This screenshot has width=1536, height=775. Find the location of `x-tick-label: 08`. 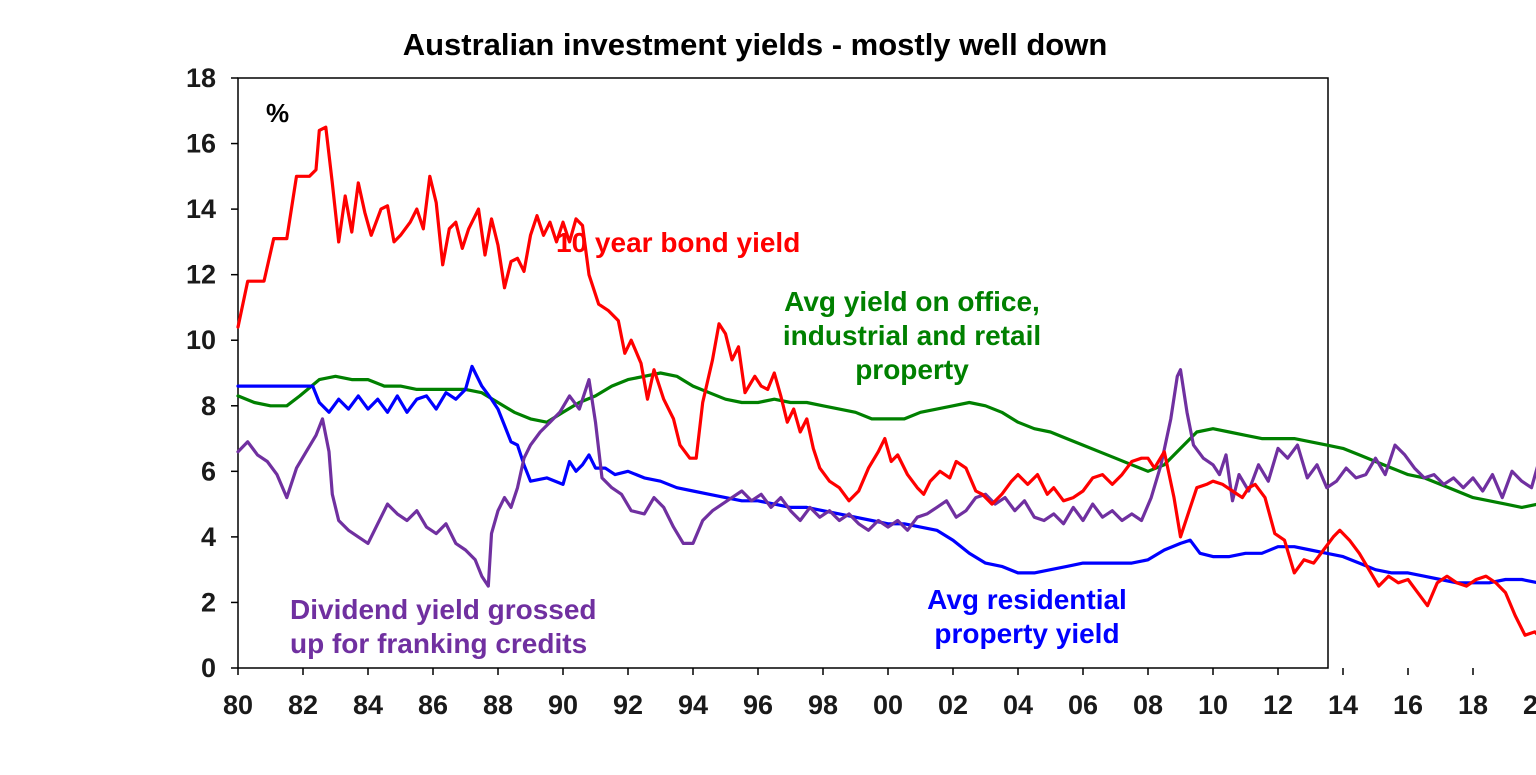

x-tick-label: 08 is located at coordinates (1148, 705).